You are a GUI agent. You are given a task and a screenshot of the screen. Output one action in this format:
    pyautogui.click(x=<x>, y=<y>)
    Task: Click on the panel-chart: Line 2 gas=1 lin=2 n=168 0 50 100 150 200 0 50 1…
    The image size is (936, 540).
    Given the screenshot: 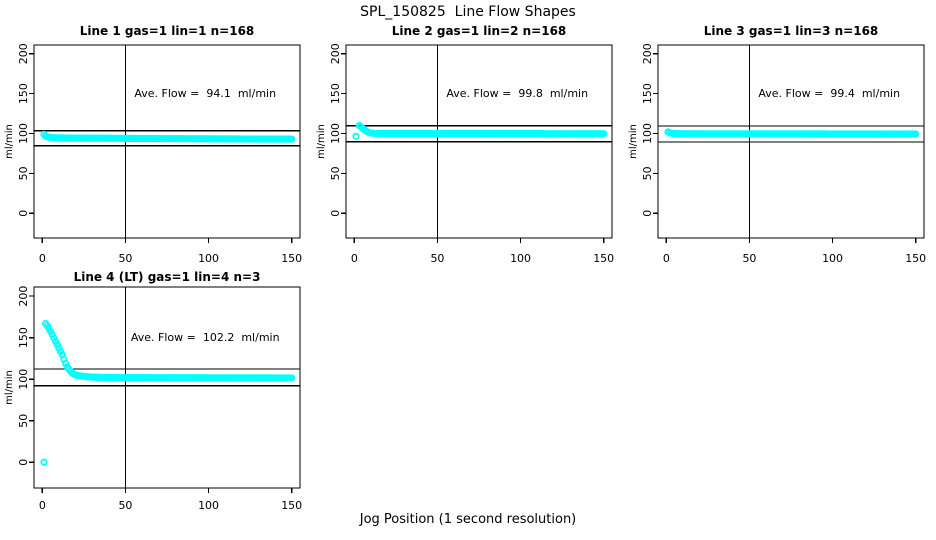 What is the action you would take?
    pyautogui.click(x=465, y=144)
    